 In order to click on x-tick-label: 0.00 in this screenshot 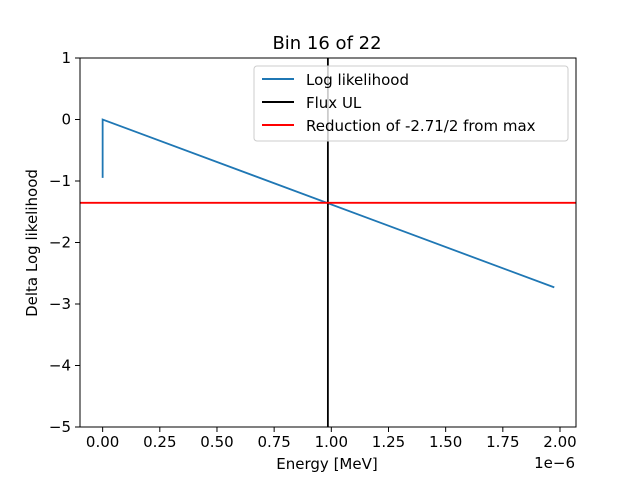, I will do `click(102, 442)`.